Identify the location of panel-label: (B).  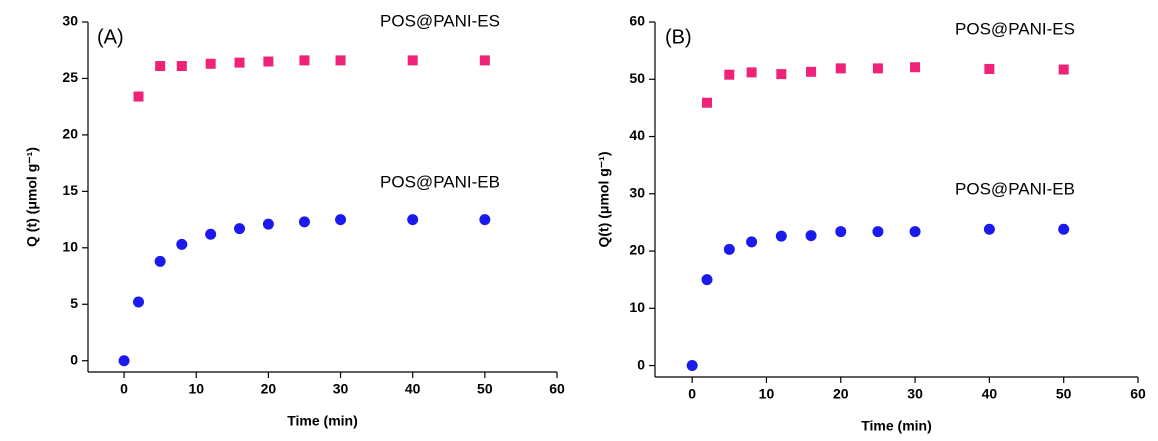
(678, 37).